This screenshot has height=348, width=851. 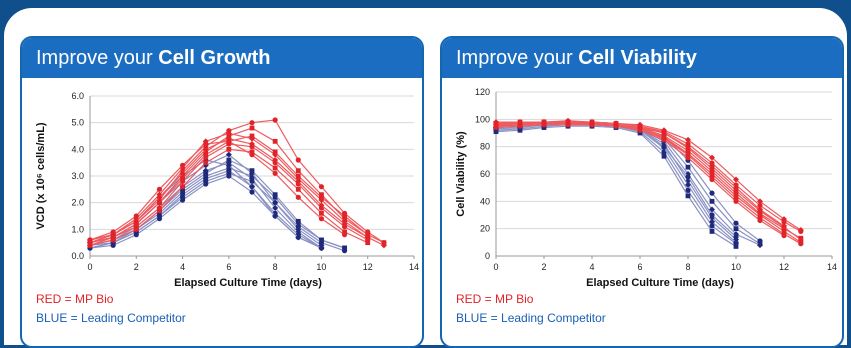 What do you see at coordinates (111, 318) in the screenshot?
I see `legend-blue-competitor: BLUE = Leading Competitor` at bounding box center [111, 318].